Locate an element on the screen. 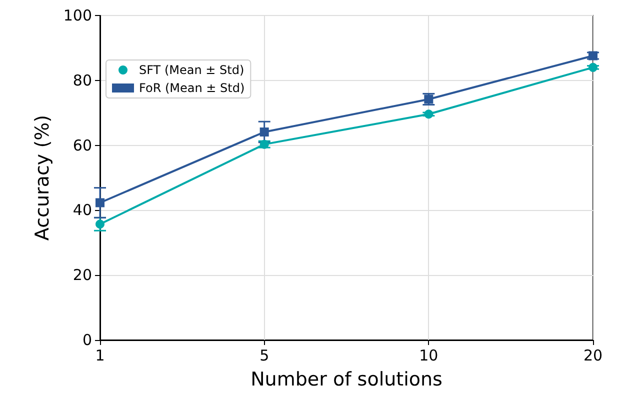 The width and height of the screenshot is (625, 402). x-tick-label: 20 is located at coordinates (593, 355).